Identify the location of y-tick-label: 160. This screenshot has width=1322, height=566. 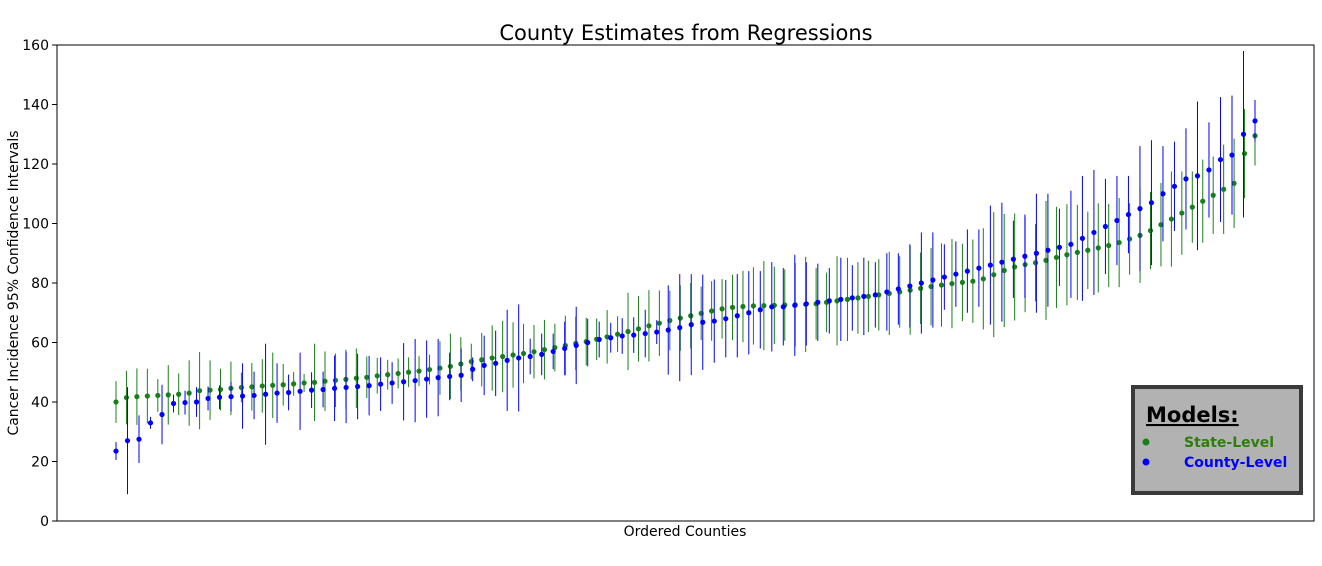
(35, 46).